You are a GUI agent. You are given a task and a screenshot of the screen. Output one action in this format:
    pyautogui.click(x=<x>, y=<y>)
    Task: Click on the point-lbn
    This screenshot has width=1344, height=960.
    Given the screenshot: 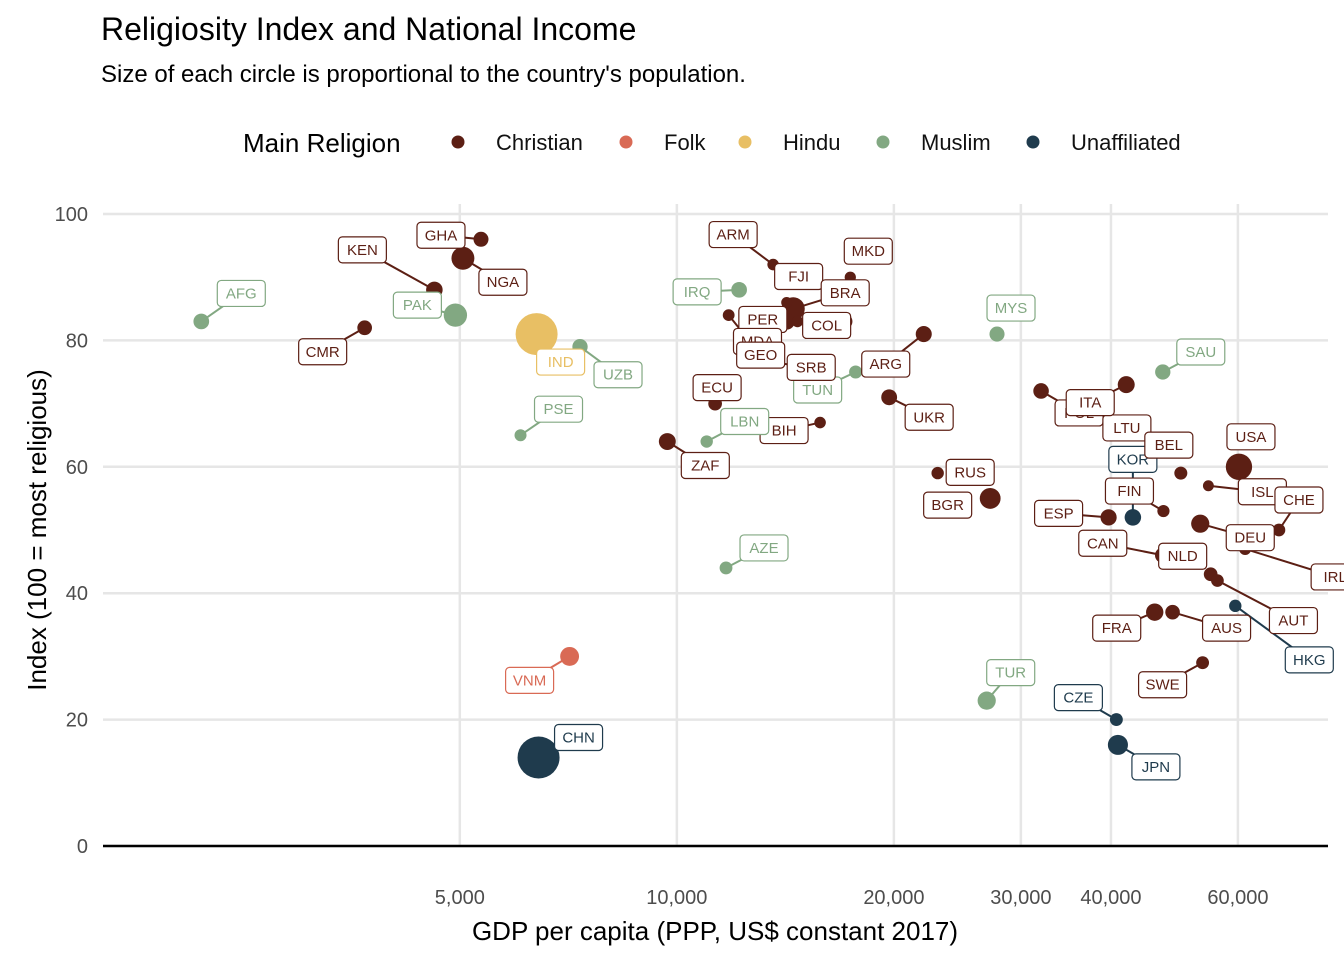 What is the action you would take?
    pyautogui.click(x=706, y=441)
    